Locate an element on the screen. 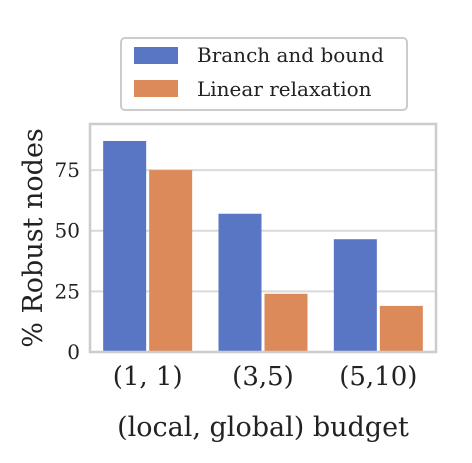 The image size is (472, 463). y-tick-label: 0 is located at coordinates (73, 352).